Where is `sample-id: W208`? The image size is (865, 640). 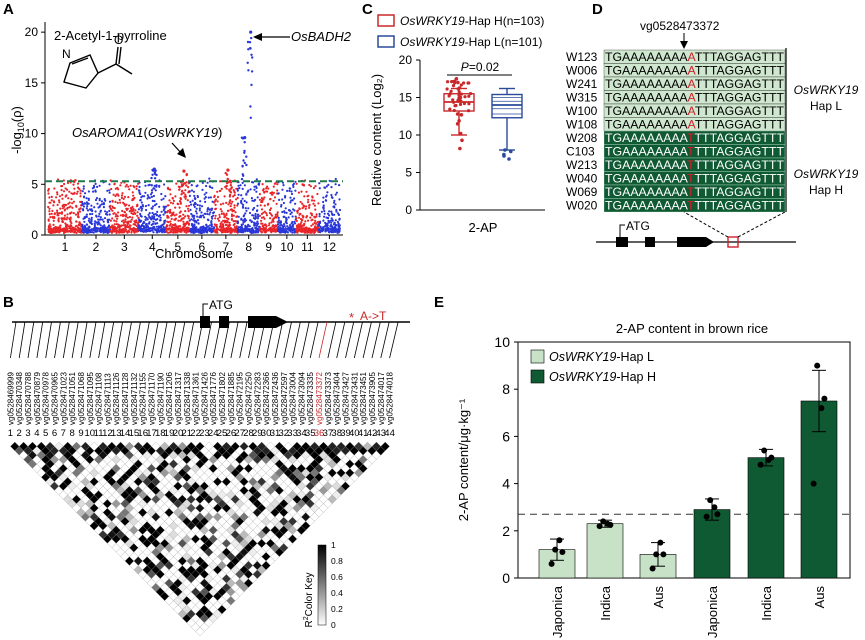
sample-id: W208 is located at coordinates (582, 138).